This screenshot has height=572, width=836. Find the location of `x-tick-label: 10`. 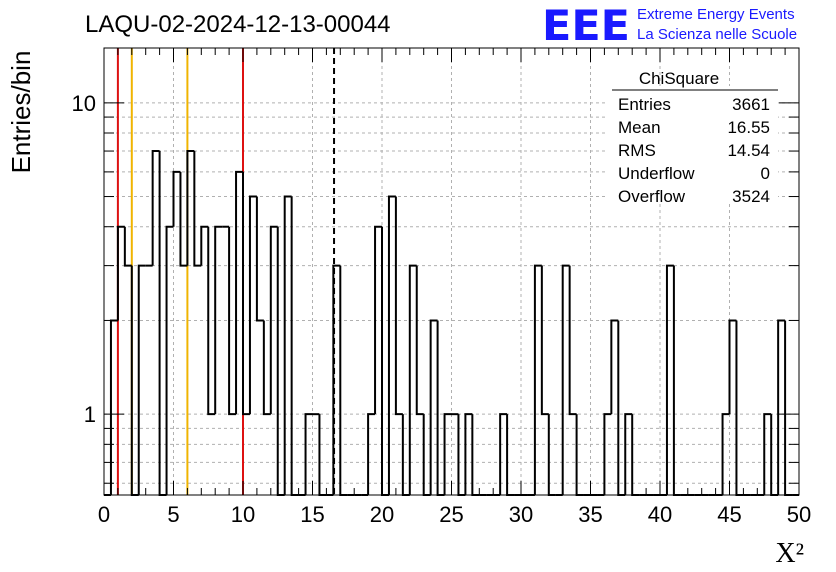

x-tick-label: 10 is located at coordinates (243, 514).